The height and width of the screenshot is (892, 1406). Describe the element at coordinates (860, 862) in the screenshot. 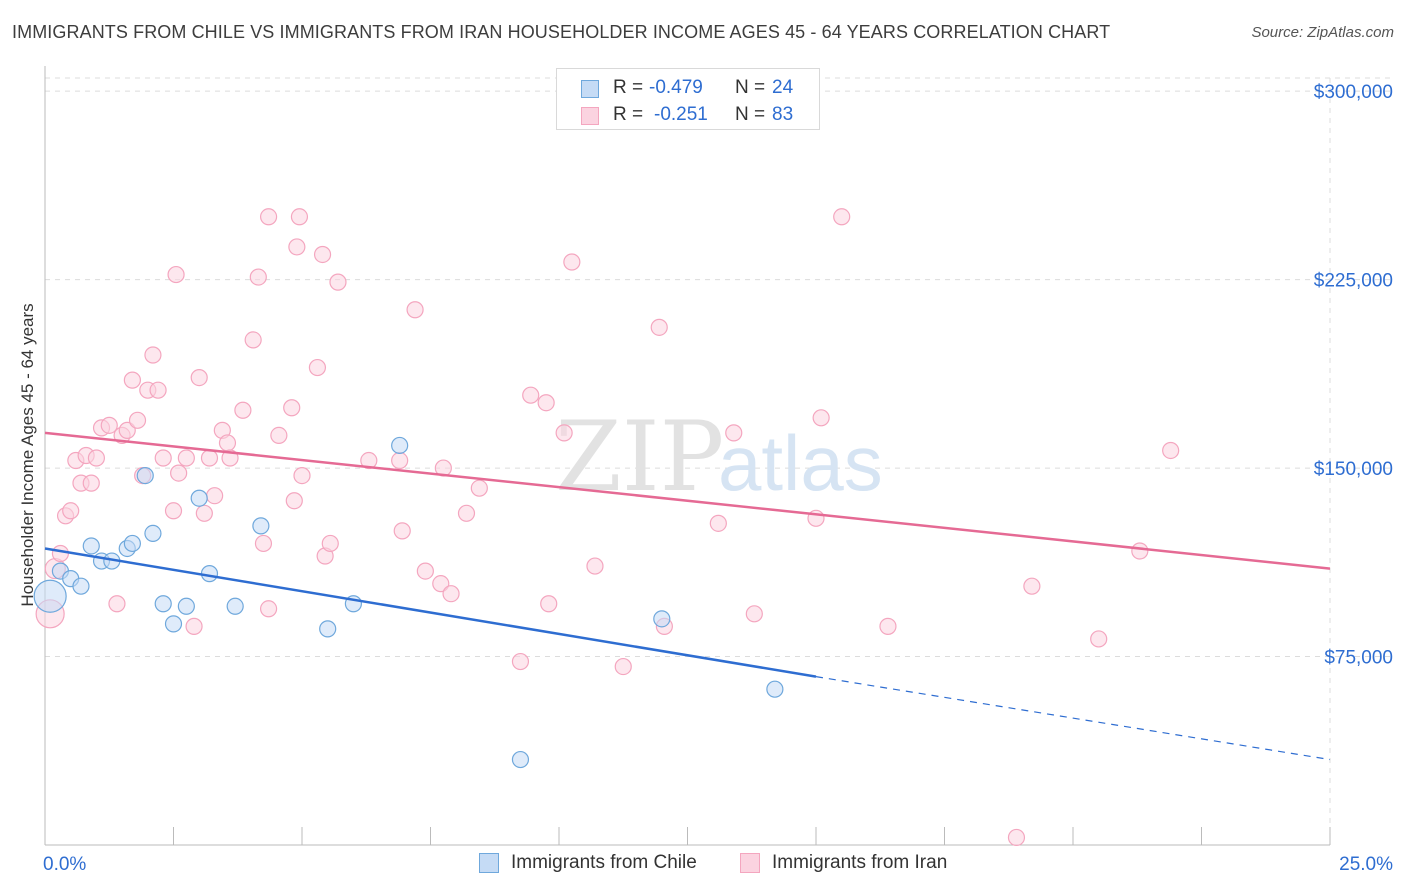

I see `legend-label-iran: Immigrants from Iran` at that location.